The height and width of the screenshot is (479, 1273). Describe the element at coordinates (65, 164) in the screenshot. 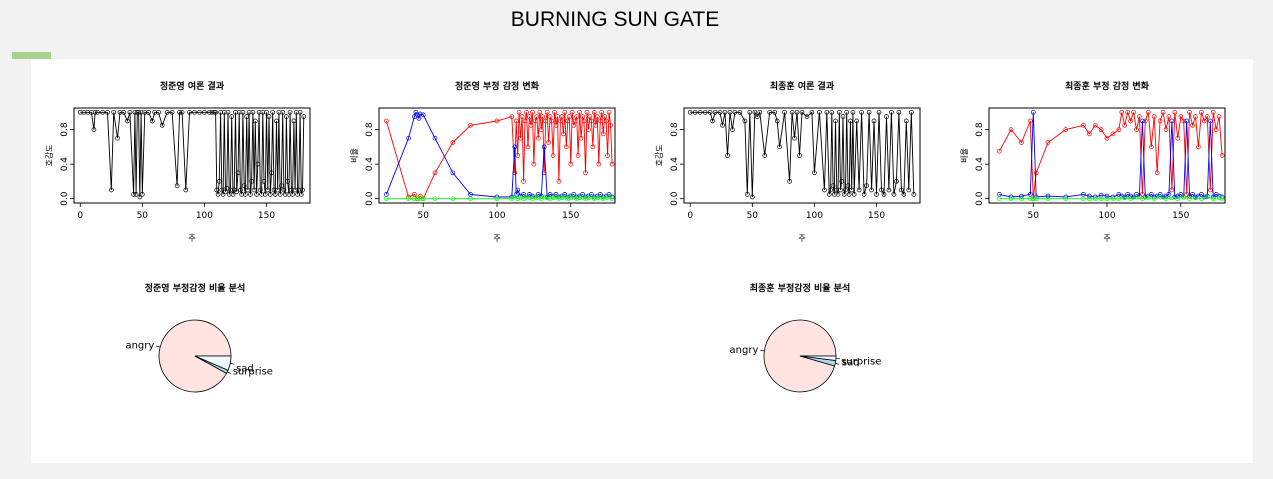

I see `y-tick-label: 0.4` at that location.